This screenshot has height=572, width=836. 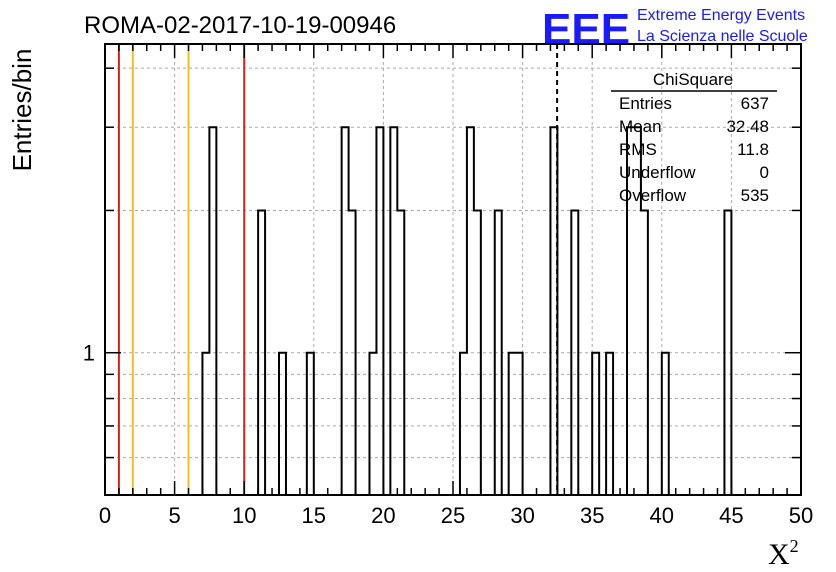 What do you see at coordinates (721, 15) in the screenshot?
I see `eee-logo-line1: Extreme Energy Events` at bounding box center [721, 15].